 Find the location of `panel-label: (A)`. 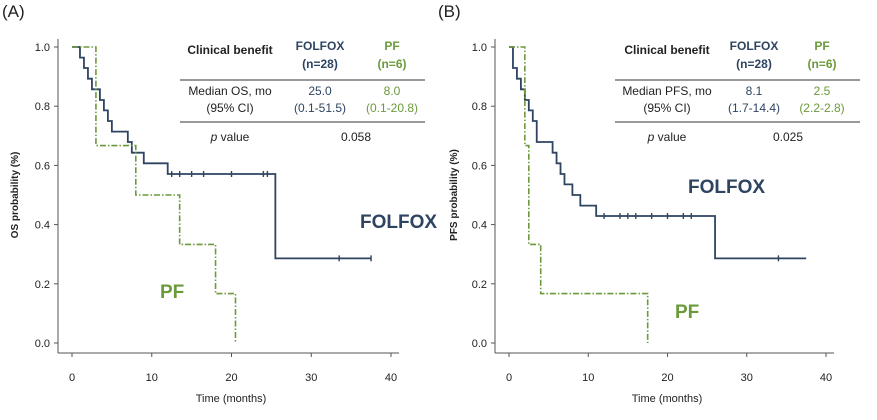

panel-label: (A) is located at coordinates (13, 11).